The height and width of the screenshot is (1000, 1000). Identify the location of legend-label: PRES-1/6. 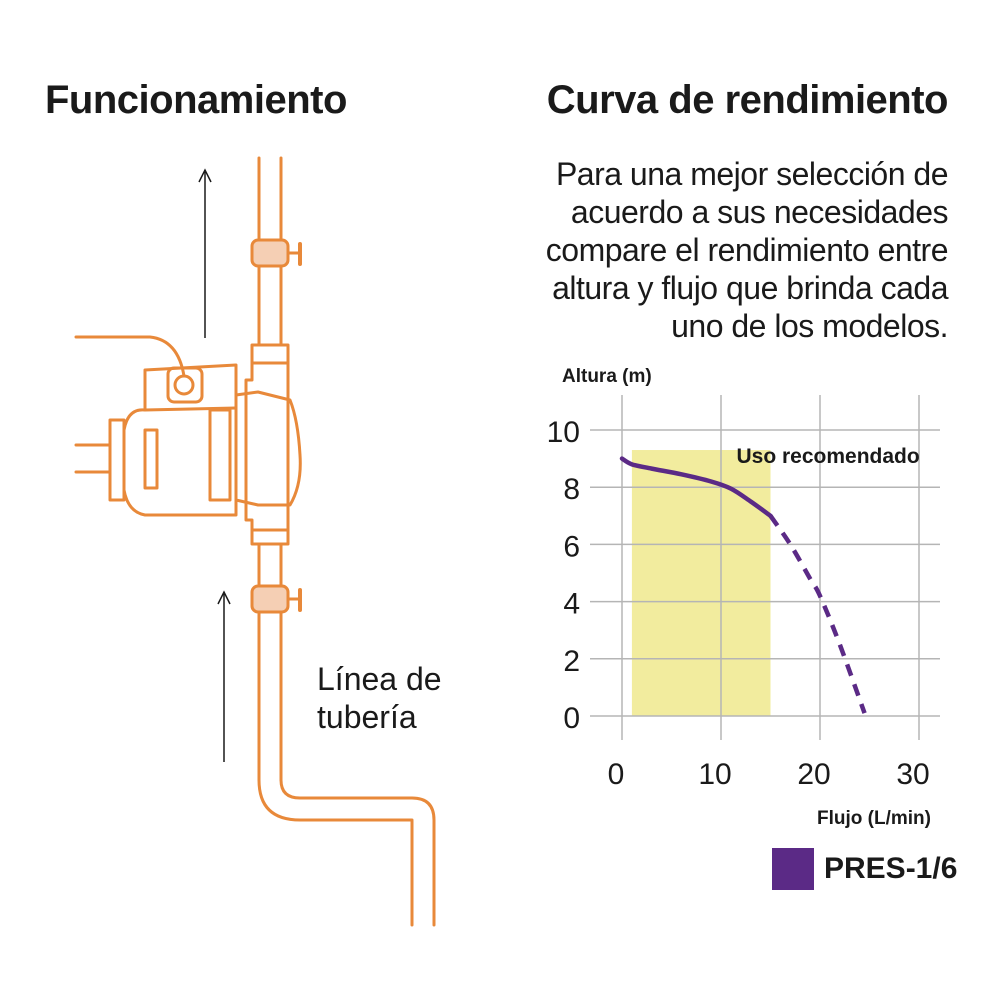
(891, 868).